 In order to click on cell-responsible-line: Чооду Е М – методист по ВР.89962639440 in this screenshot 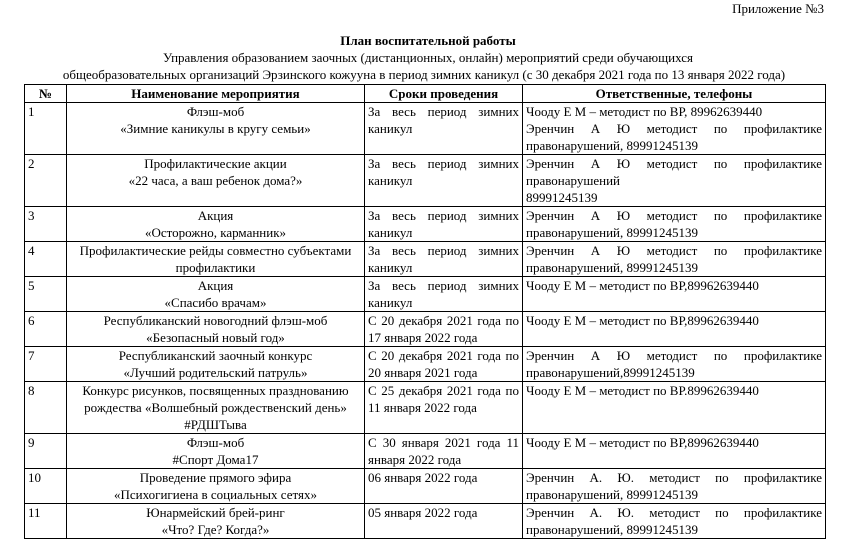, I will do `click(642, 390)`.